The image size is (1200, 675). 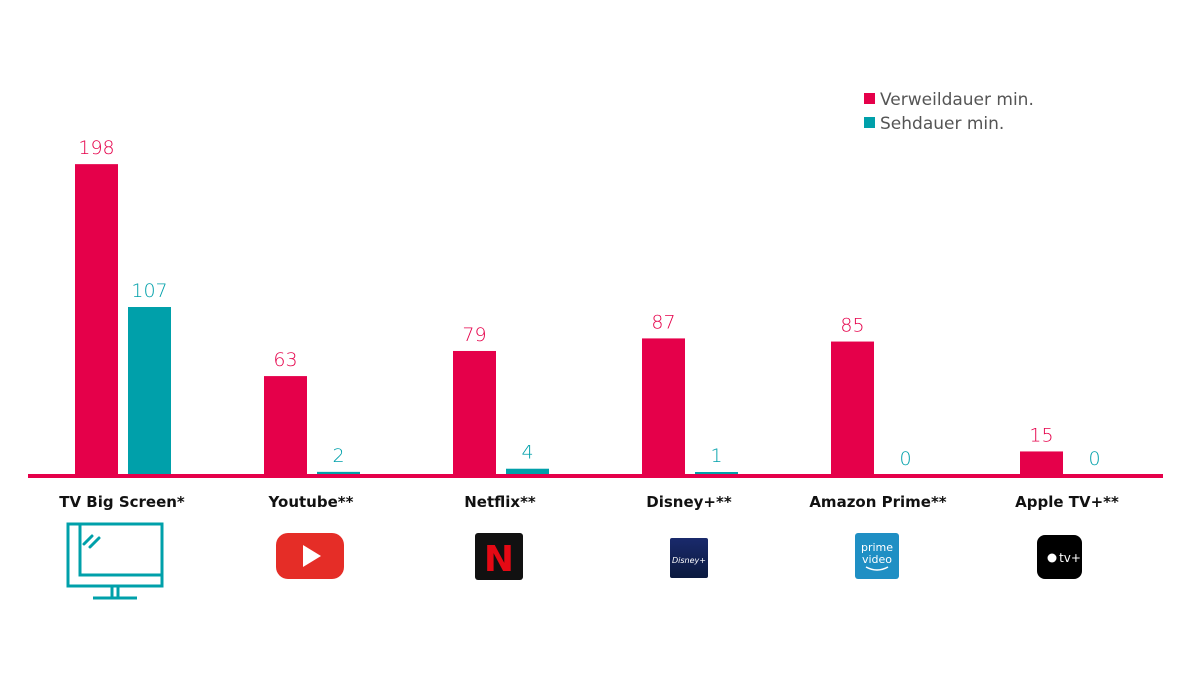 I want to click on bar-verweildauer-amazon, so click(x=852, y=408).